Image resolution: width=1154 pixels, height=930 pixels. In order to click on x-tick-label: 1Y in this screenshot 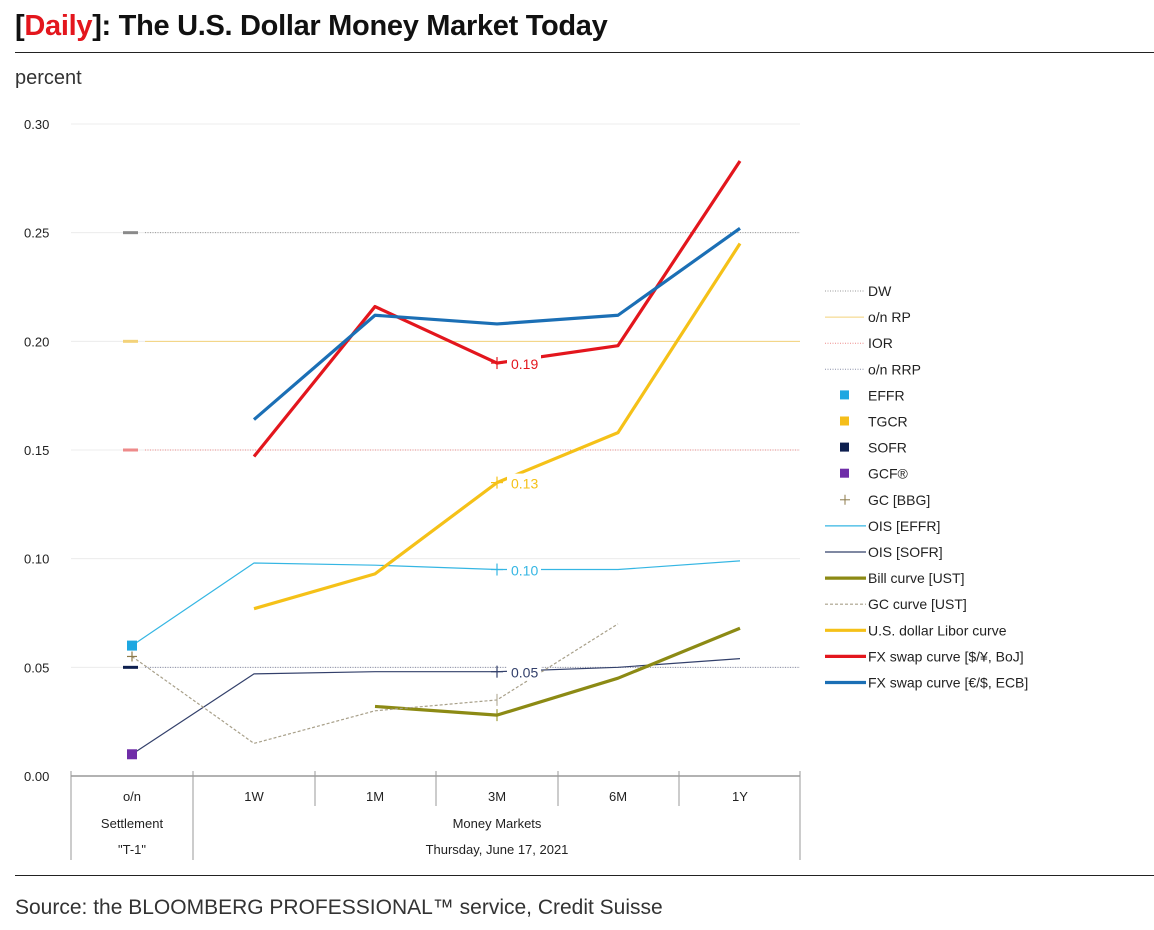, I will do `click(740, 796)`.